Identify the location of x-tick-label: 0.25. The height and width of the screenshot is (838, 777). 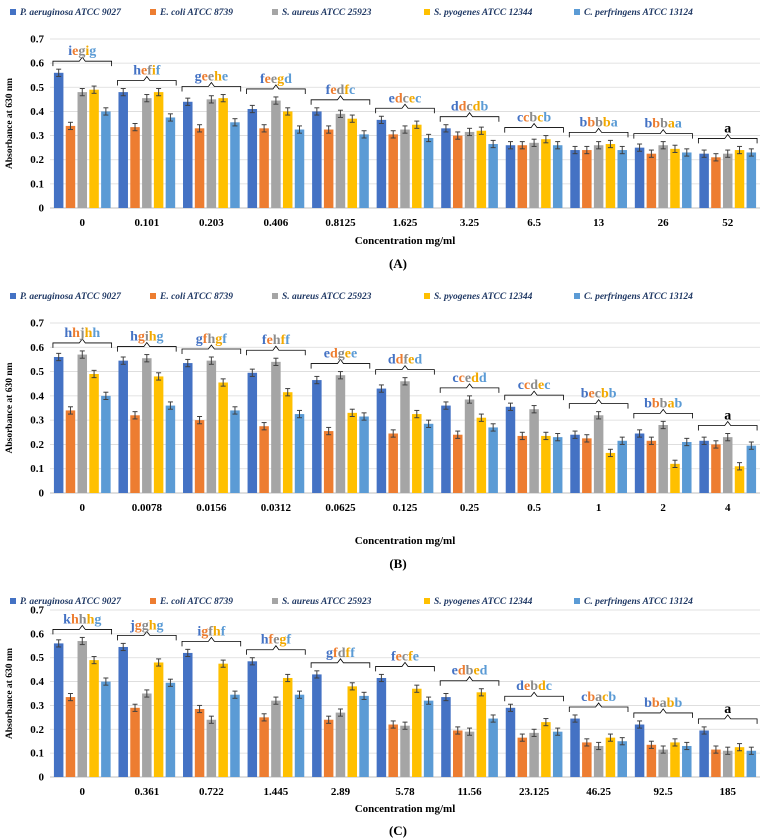
(470, 508).